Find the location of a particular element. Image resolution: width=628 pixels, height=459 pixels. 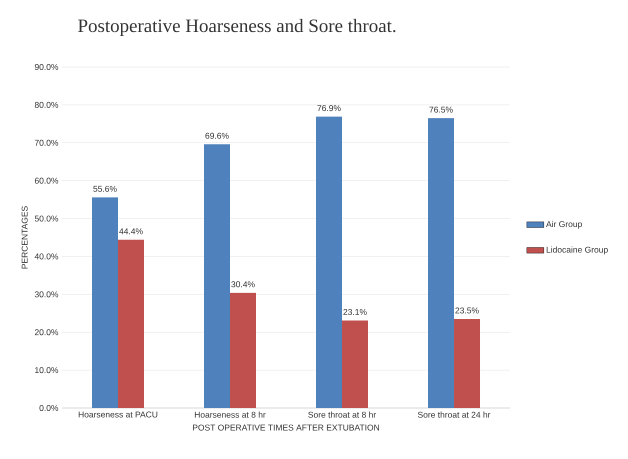

x-tick-label: Sore throat at 24 hr is located at coordinates (454, 415).